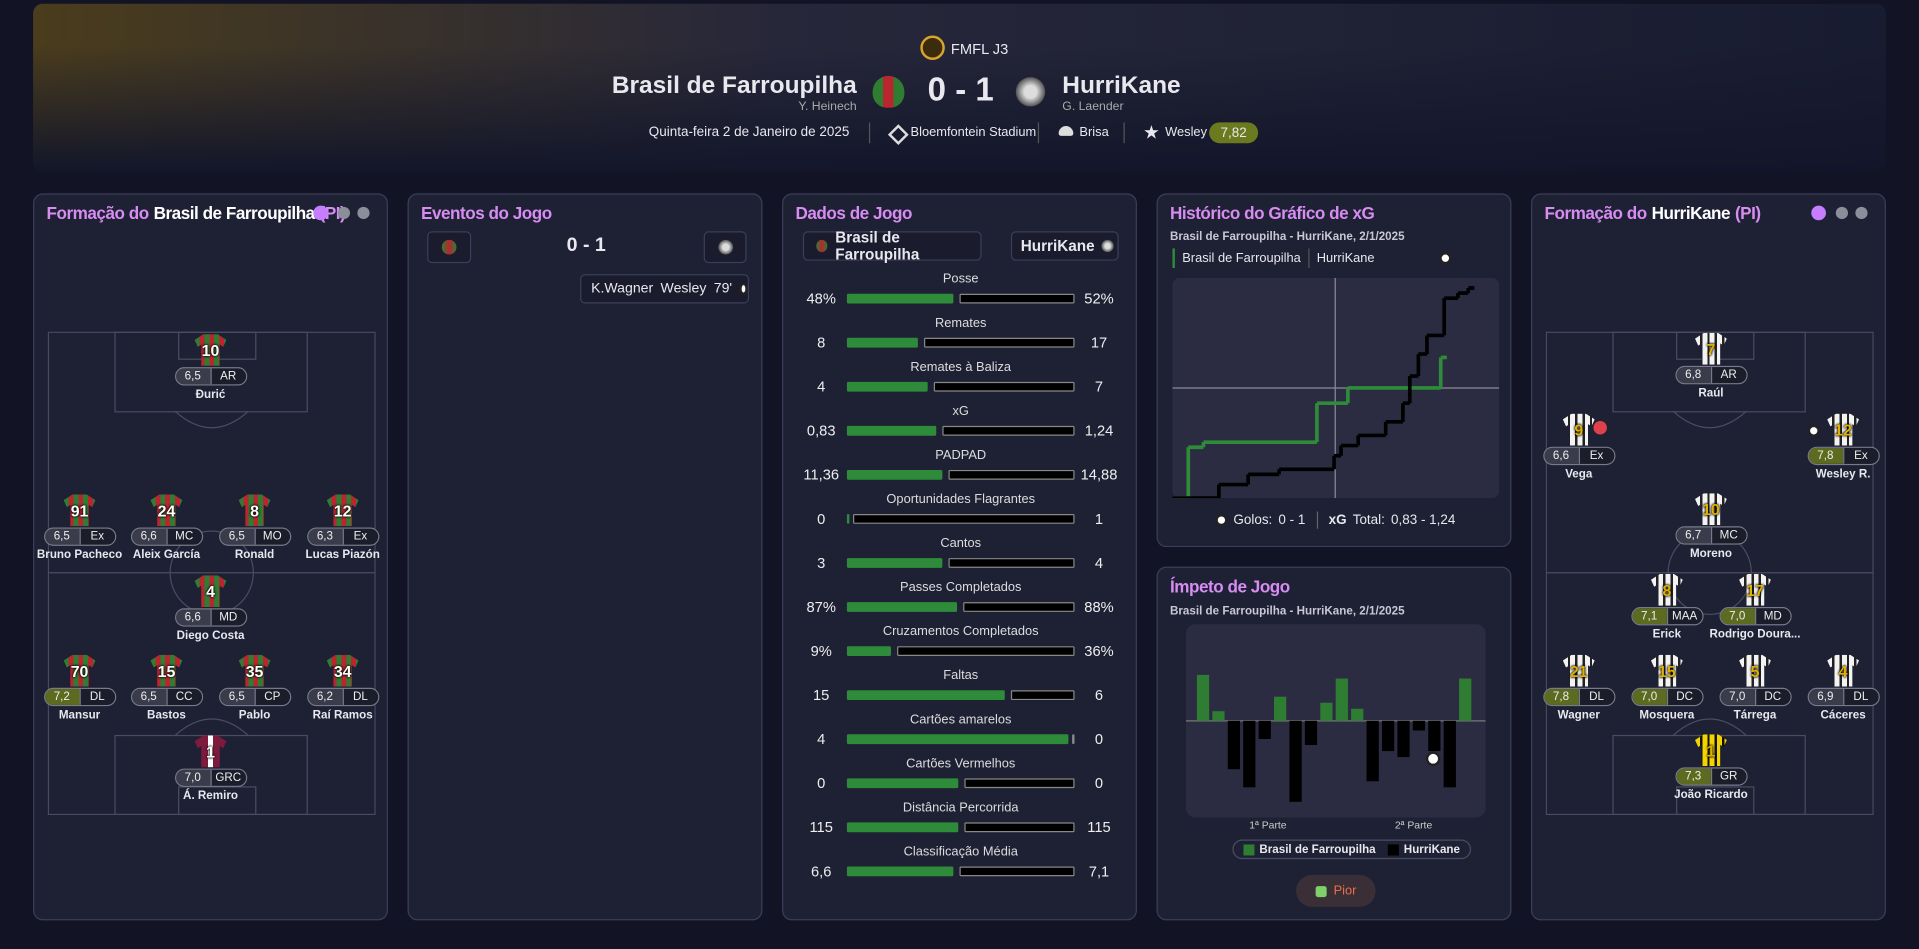 This screenshot has height=949, width=1919. I want to click on away-team-tab: HurriKane, so click(1064, 246).